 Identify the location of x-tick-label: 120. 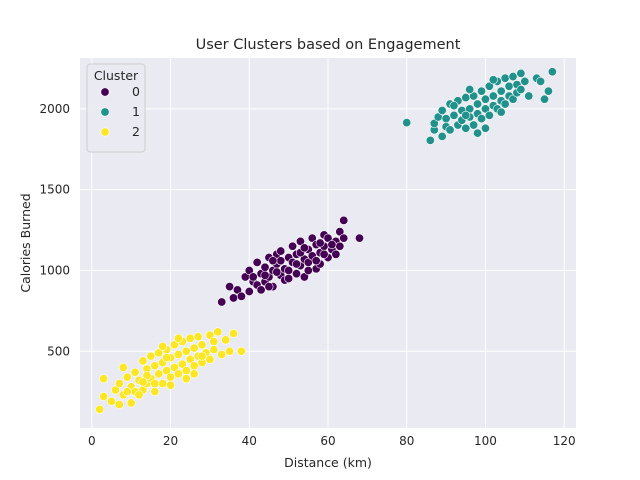
(564, 441).